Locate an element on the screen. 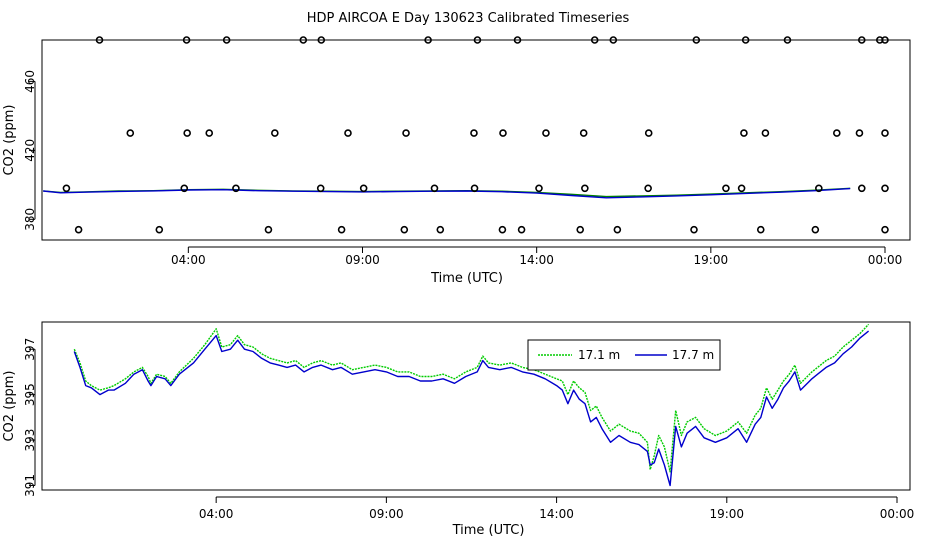 The image size is (936, 540). legend-label-17-1m: 17.1 m is located at coordinates (599, 355).